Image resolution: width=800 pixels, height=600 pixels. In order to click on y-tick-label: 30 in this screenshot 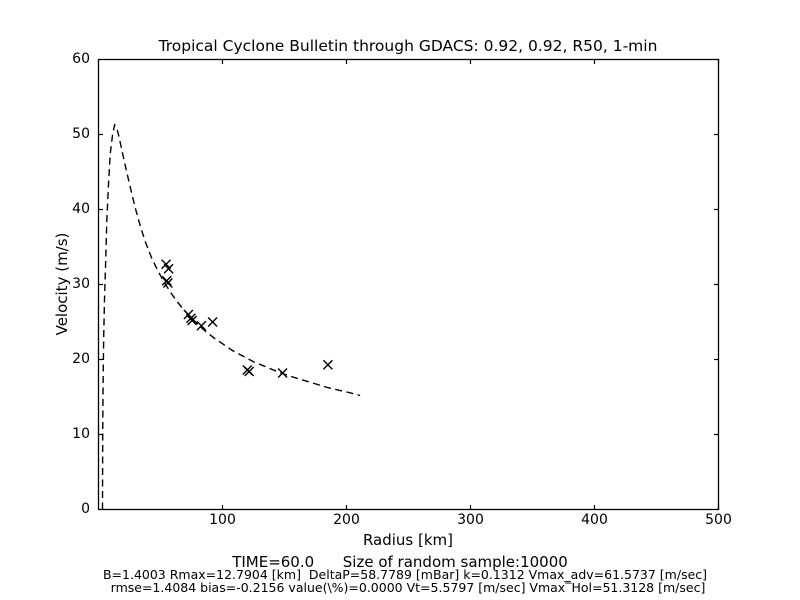, I will do `click(81, 284)`.